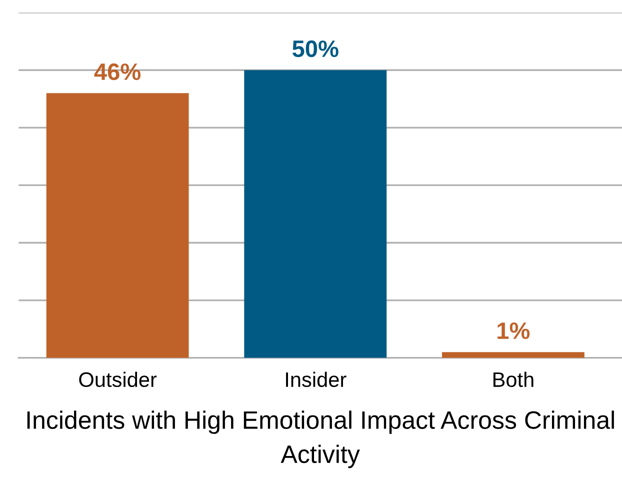 The image size is (622, 504). I want to click on data-label: 50%, so click(315, 49).